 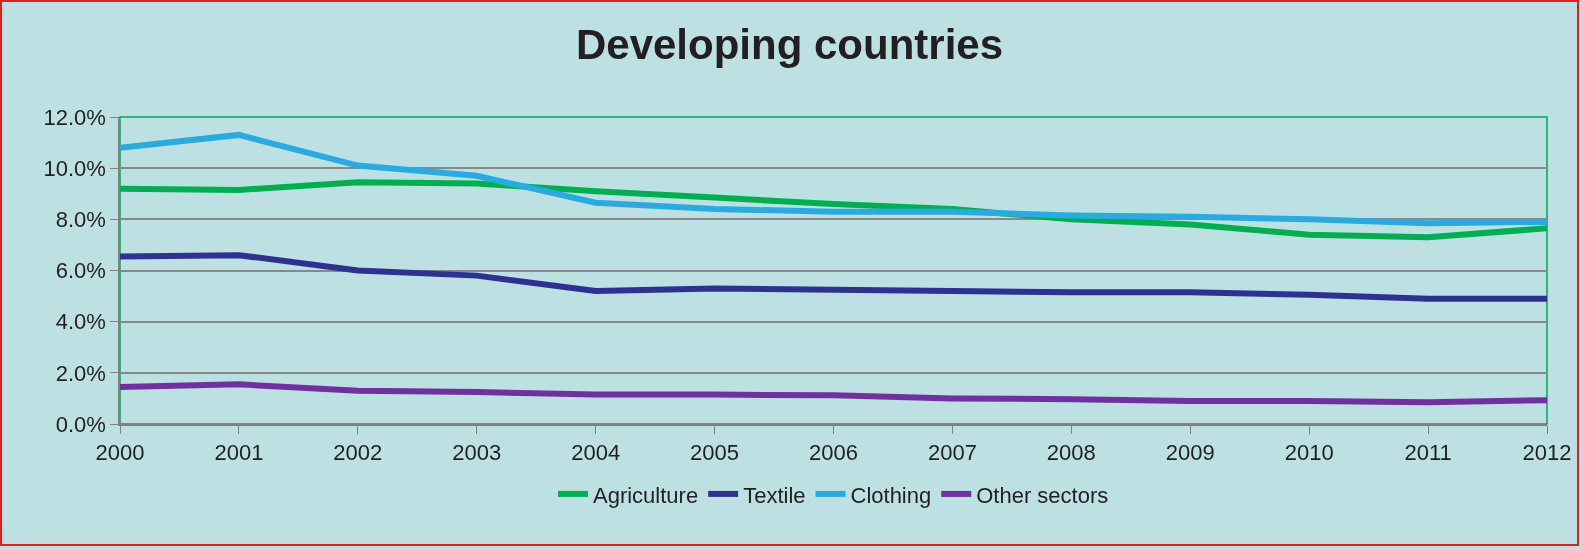 What do you see at coordinates (80, 373) in the screenshot?
I see `y-tick-label: 2.0%` at bounding box center [80, 373].